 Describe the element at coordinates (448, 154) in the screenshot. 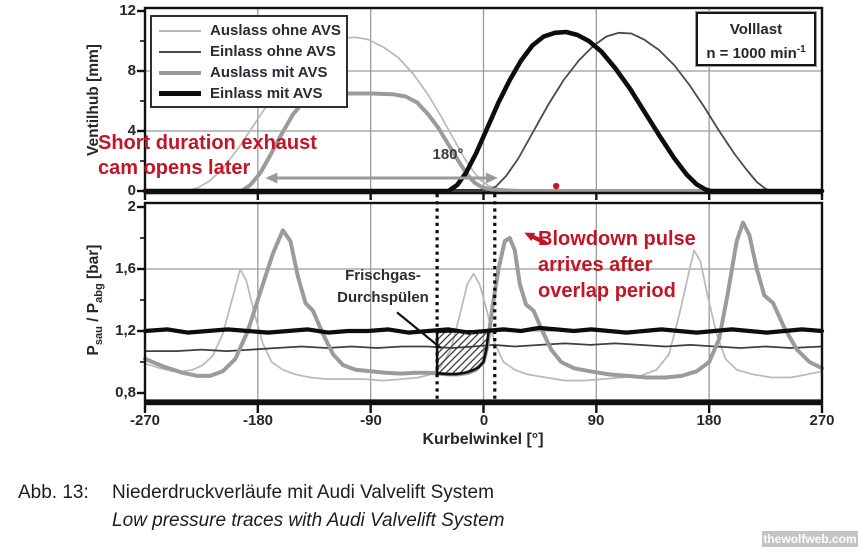

I see `duration-label: 180°` at that location.